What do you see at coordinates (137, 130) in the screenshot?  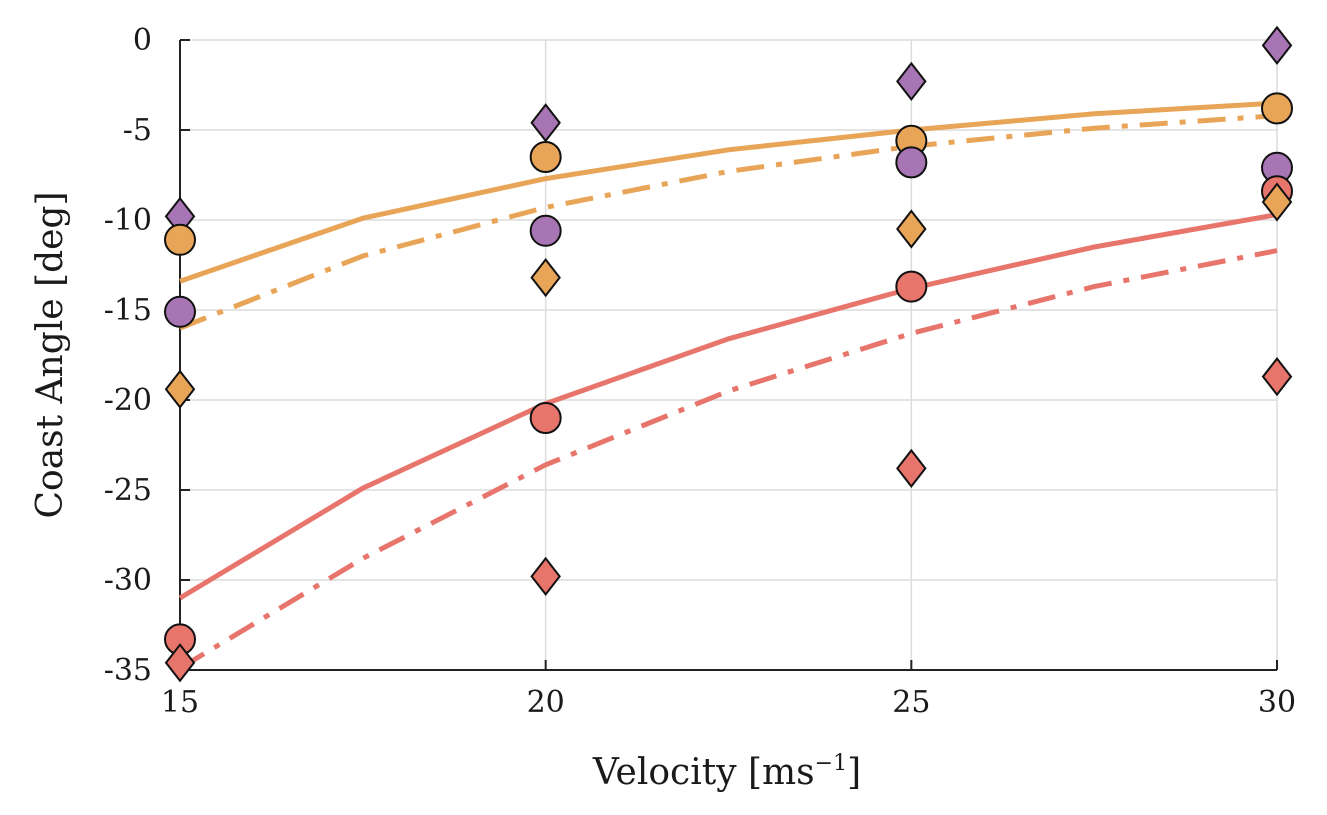 I see `y-tick-label: -5` at bounding box center [137, 130].